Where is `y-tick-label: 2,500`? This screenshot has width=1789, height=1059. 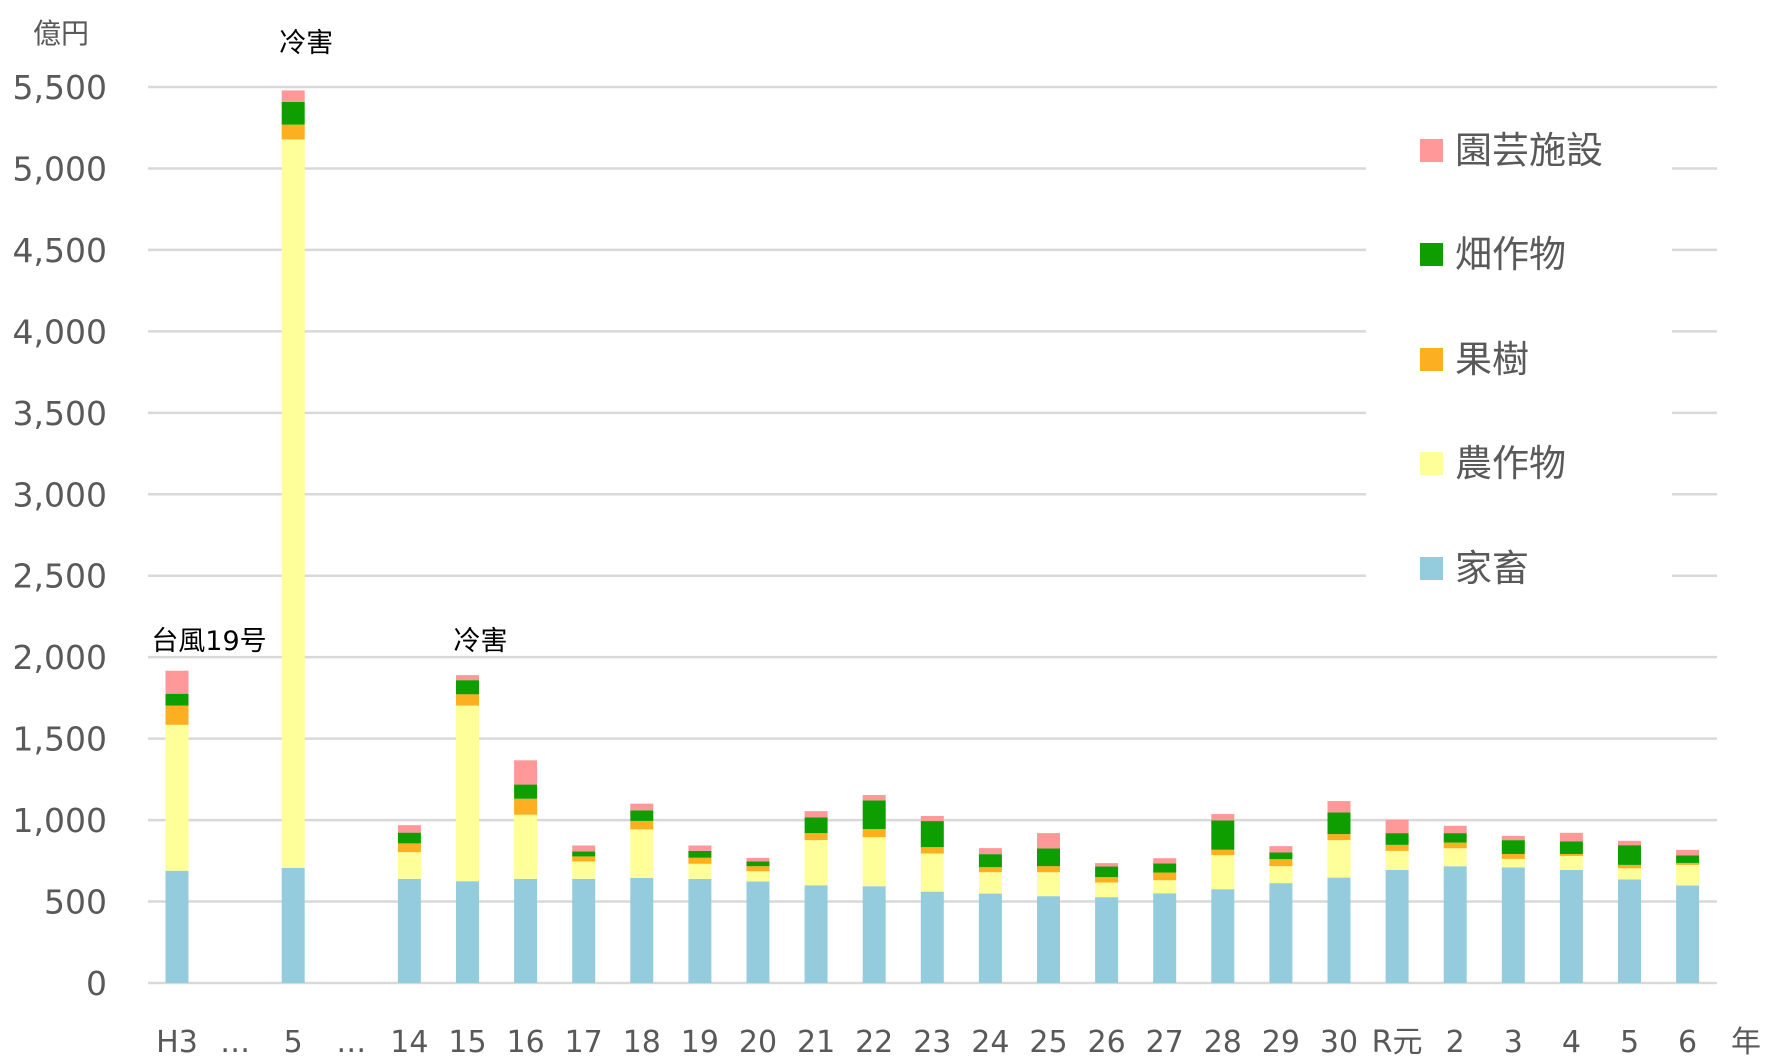
y-tick-label: 2,500 is located at coordinates (60, 576).